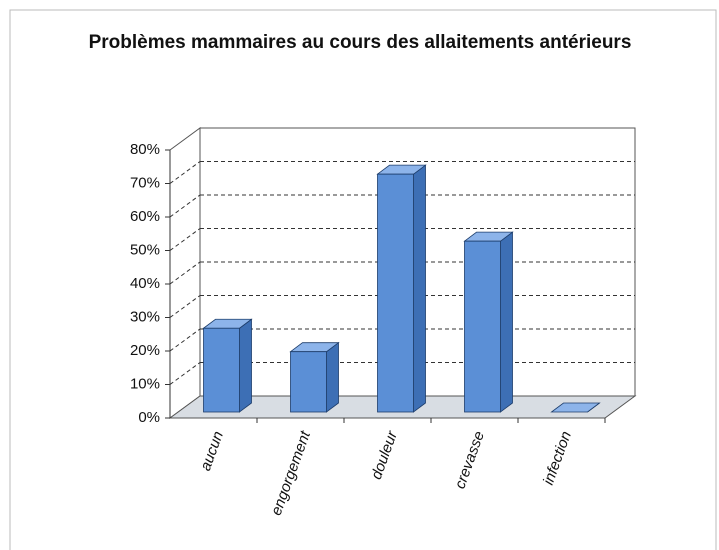  I want to click on y-tick-label: 20%, so click(145, 350).